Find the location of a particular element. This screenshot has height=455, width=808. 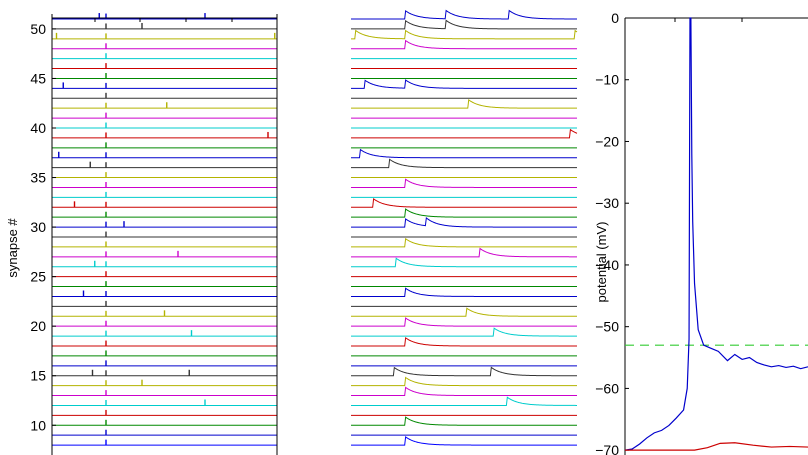

vm-y-tick-label: −20 is located at coordinates (607, 141).